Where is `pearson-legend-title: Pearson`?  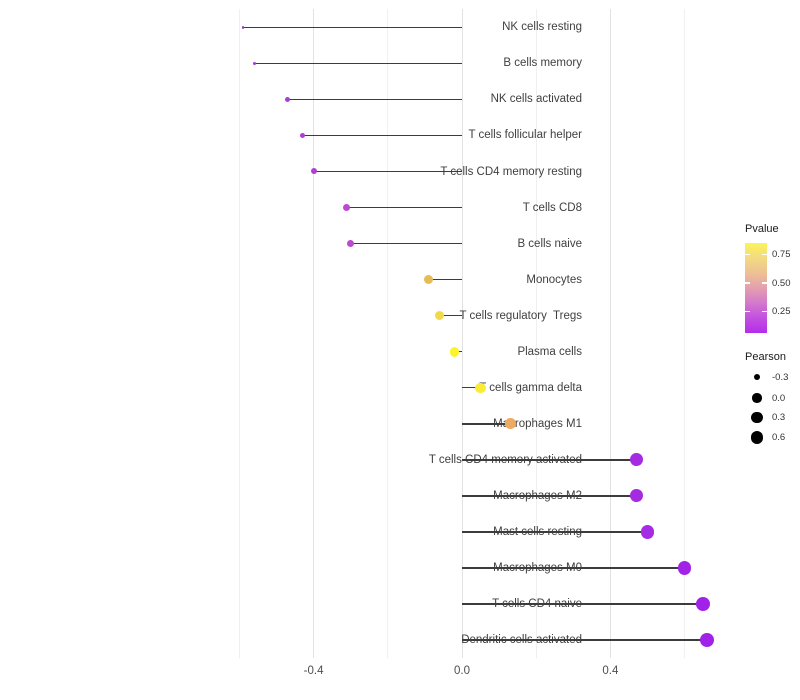
pearson-legend-title: Pearson is located at coordinates (765, 357).